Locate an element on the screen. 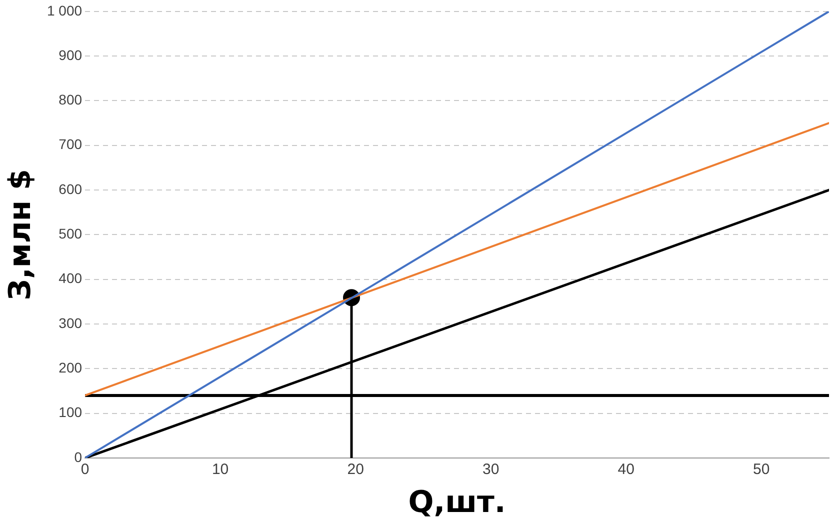  y-tick-label: 200 is located at coordinates (70, 368).